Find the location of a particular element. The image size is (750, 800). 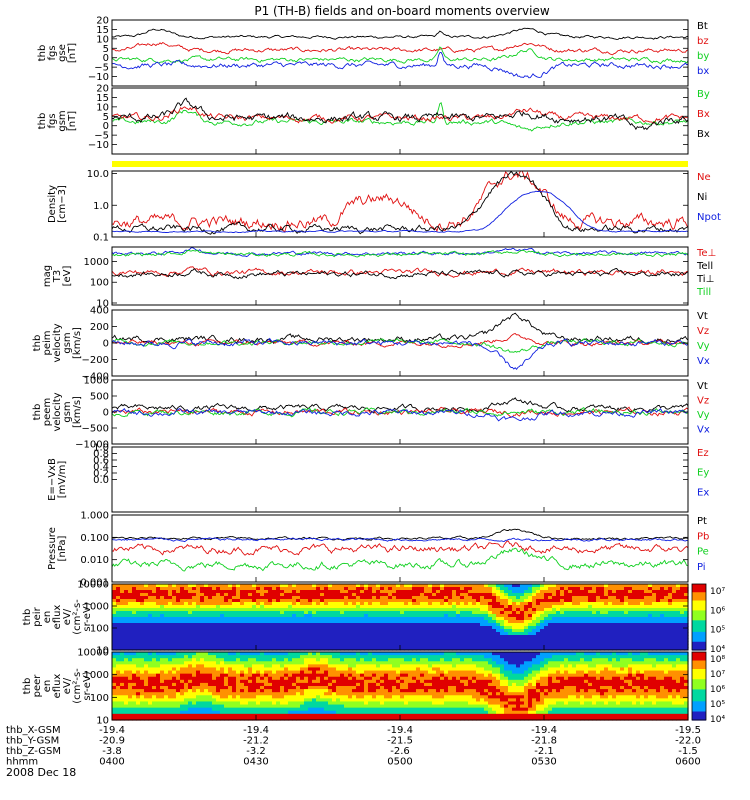

y-axis-label: velocity is located at coordinates (57, 342).